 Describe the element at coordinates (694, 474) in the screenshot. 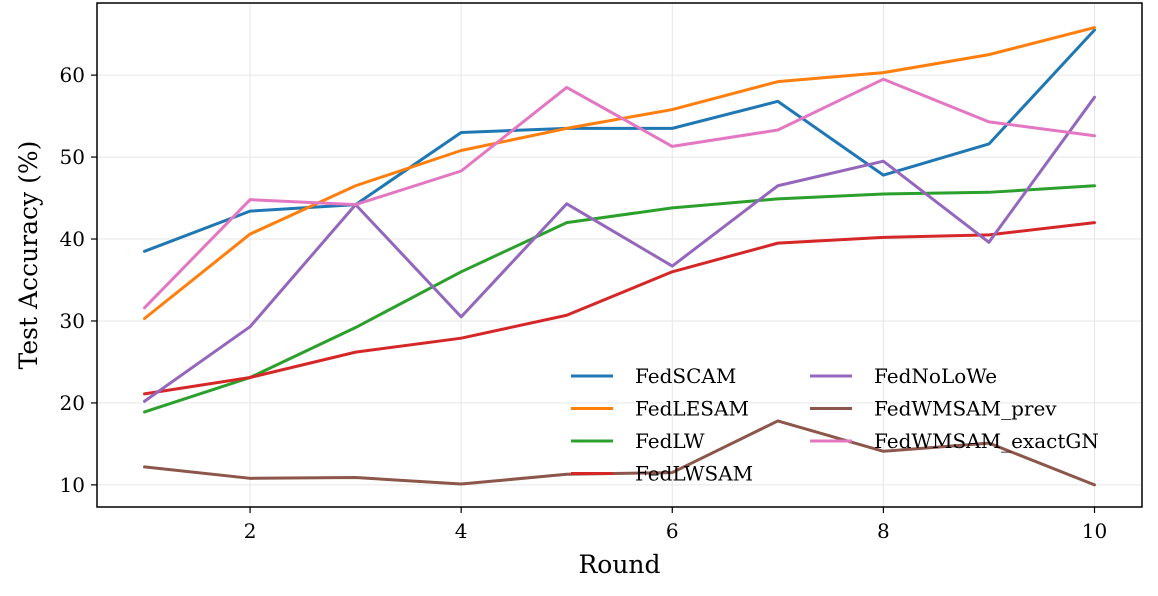

I see `legend-label-fedlwsam: FedLWSAM` at that location.